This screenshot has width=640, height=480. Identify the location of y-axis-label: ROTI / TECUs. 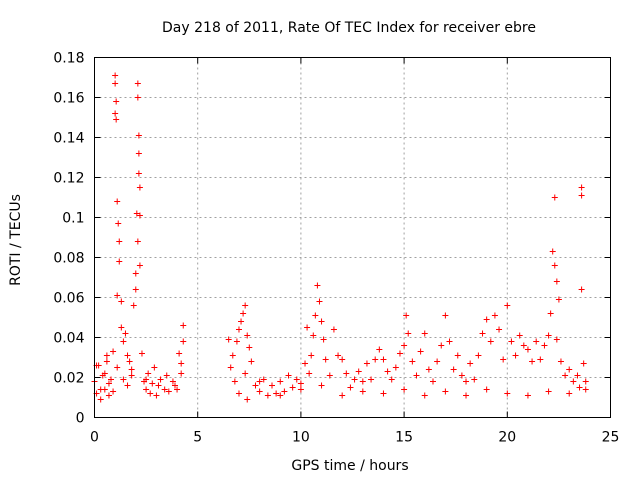
(16, 240).